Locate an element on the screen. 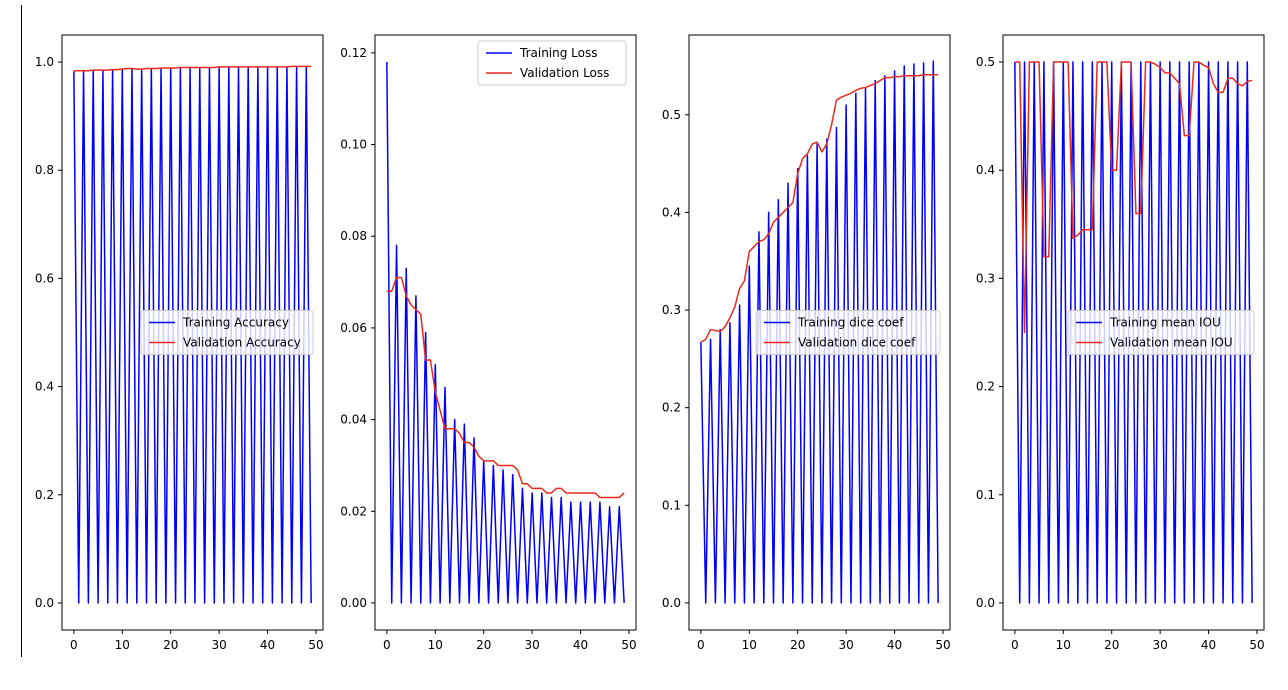  left-border-rule is located at coordinates (21, 331).